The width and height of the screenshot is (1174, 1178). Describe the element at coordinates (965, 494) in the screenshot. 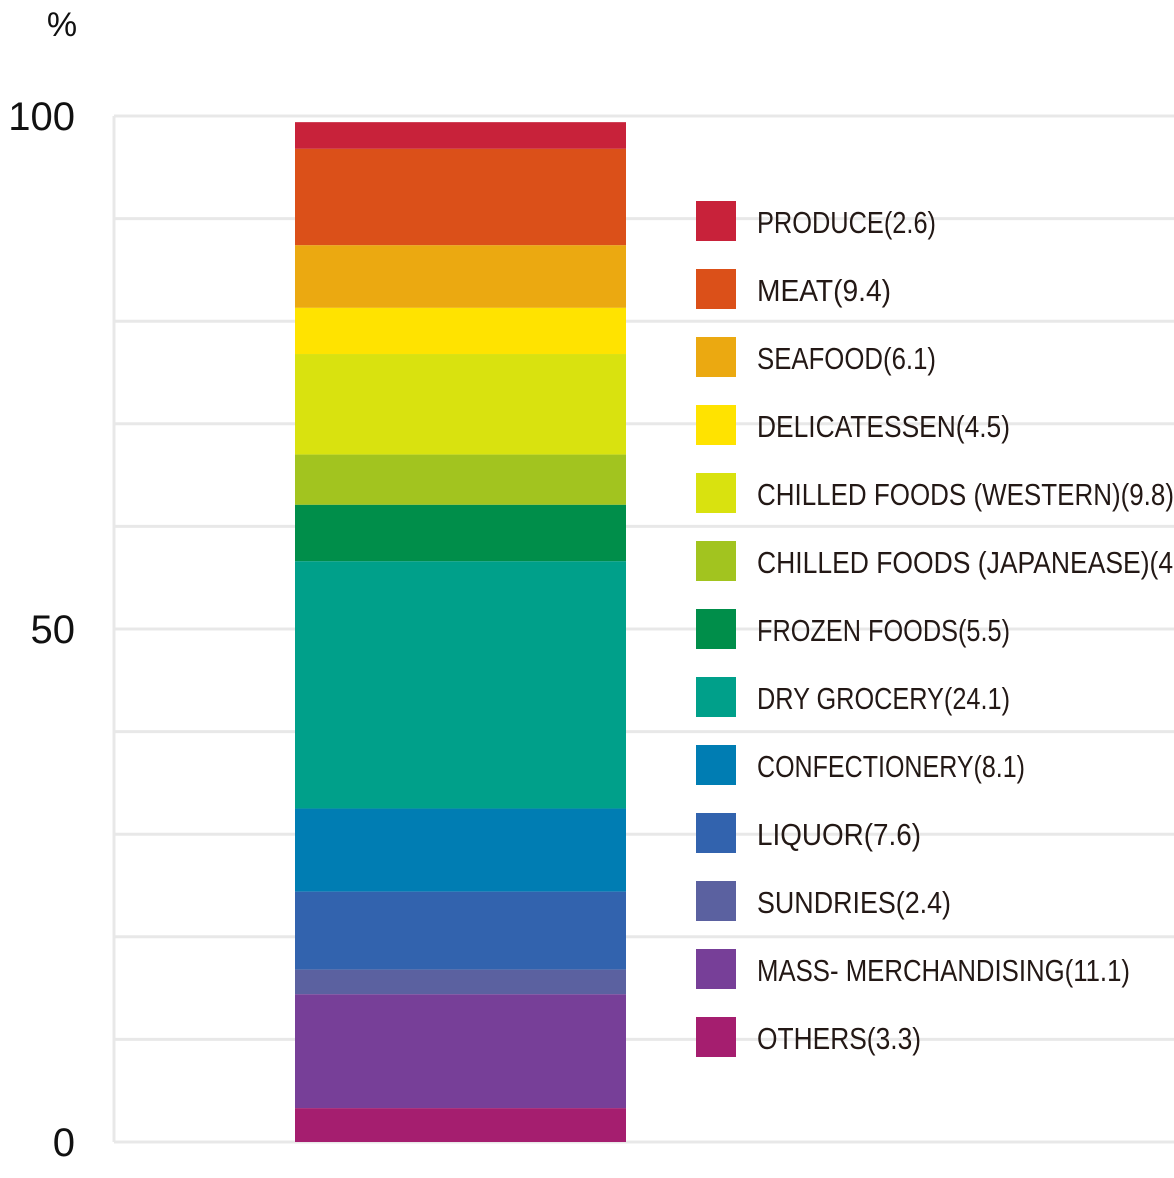

I see `legend-label: CHILLED FOODS (WESTERN)(9.8)` at that location.